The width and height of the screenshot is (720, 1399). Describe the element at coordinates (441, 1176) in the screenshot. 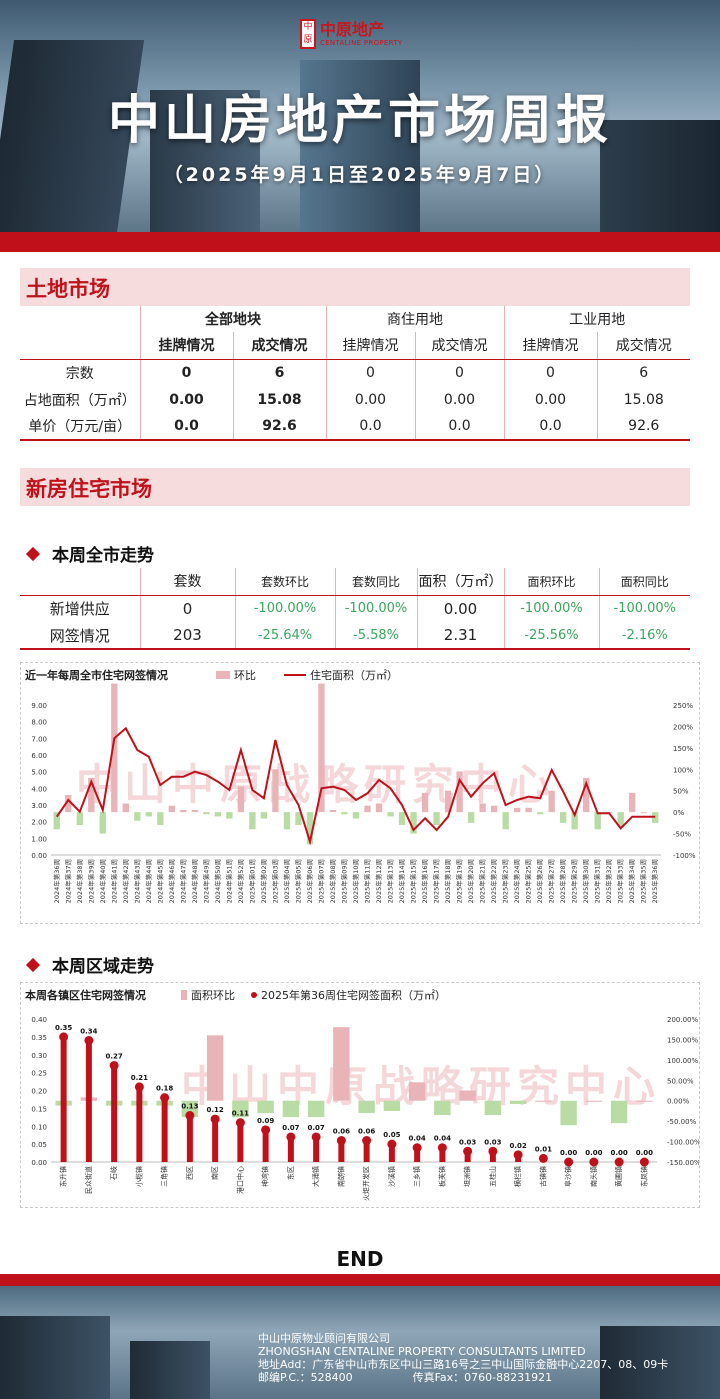

I see `x-tick-label: 板芙镇` at that location.